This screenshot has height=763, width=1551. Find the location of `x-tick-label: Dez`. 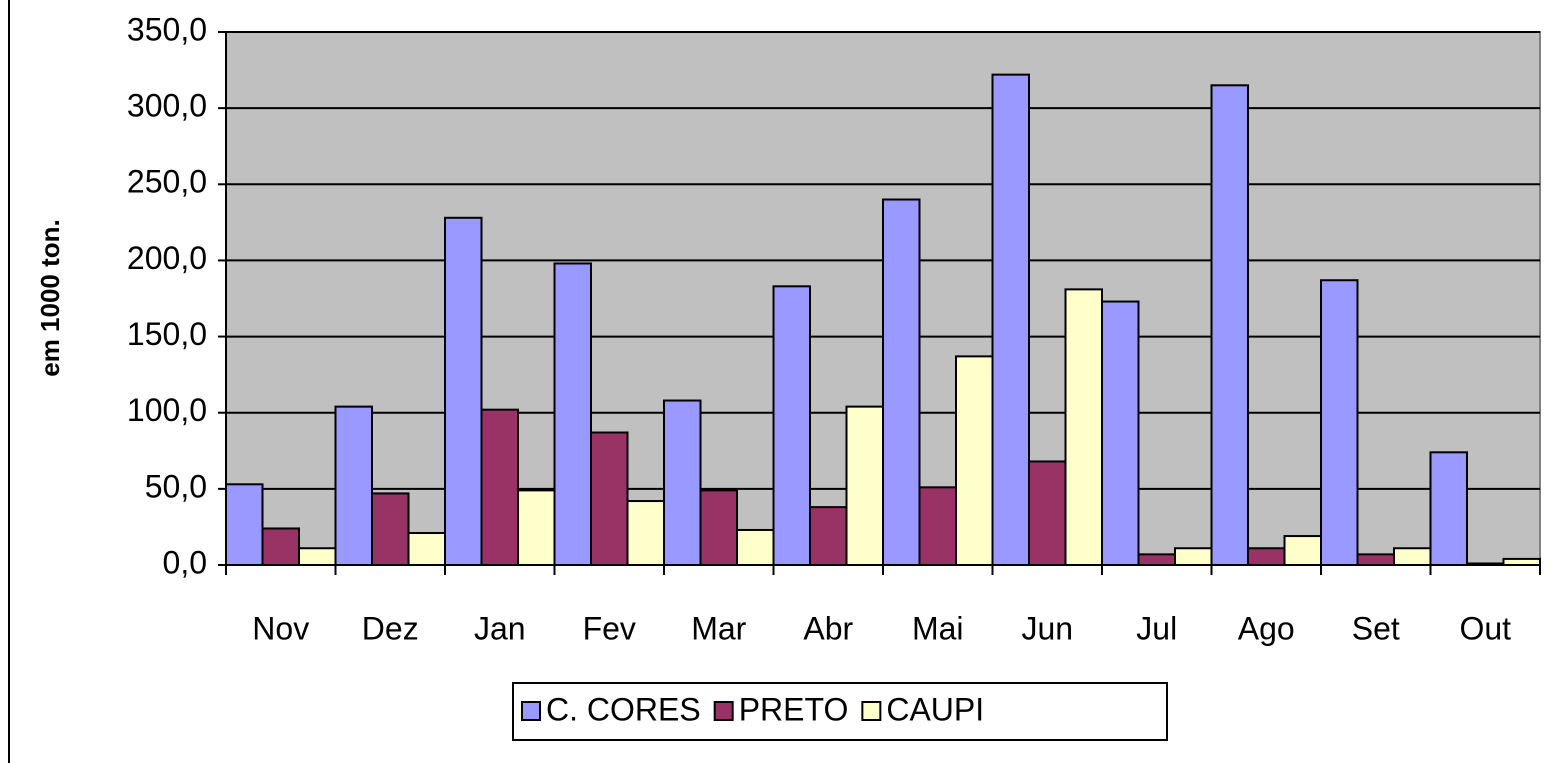

x-tick-label: Dez is located at coordinates (390, 628).